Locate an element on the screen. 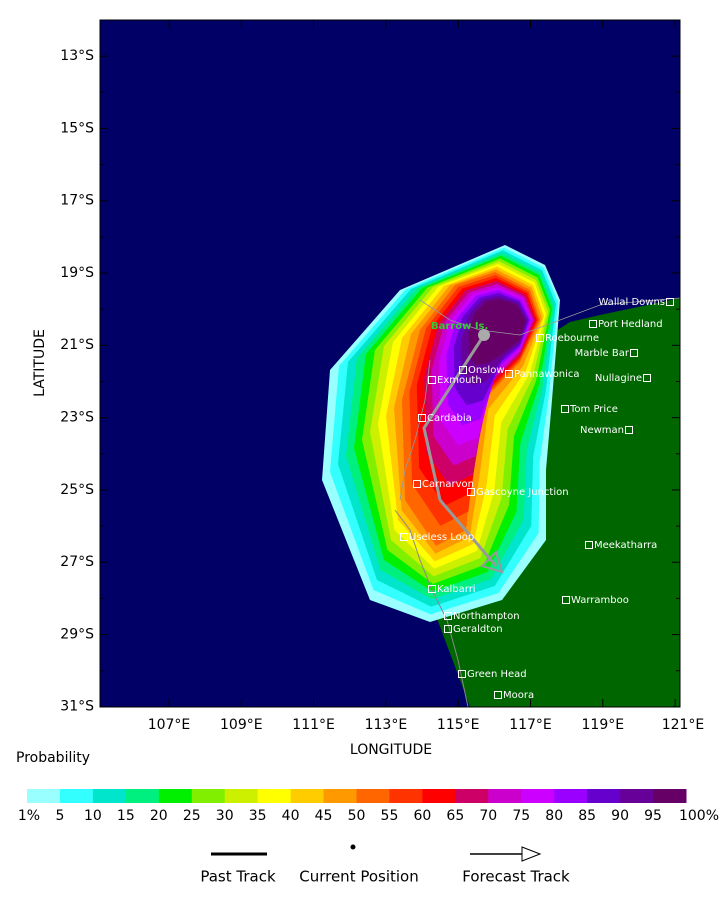 The width and height of the screenshot is (720, 918). place-label: Useless Loop is located at coordinates (441, 537).